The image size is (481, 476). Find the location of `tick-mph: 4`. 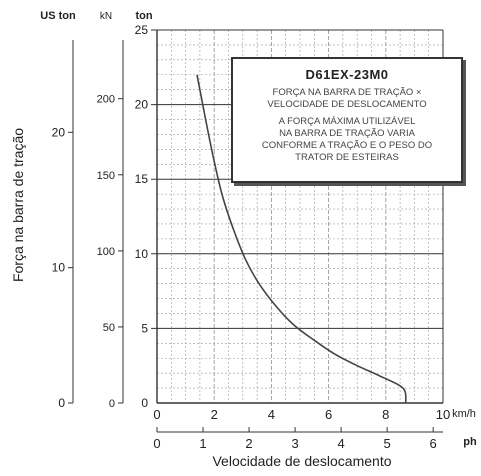

tick-mph: 4 is located at coordinates (340, 443).